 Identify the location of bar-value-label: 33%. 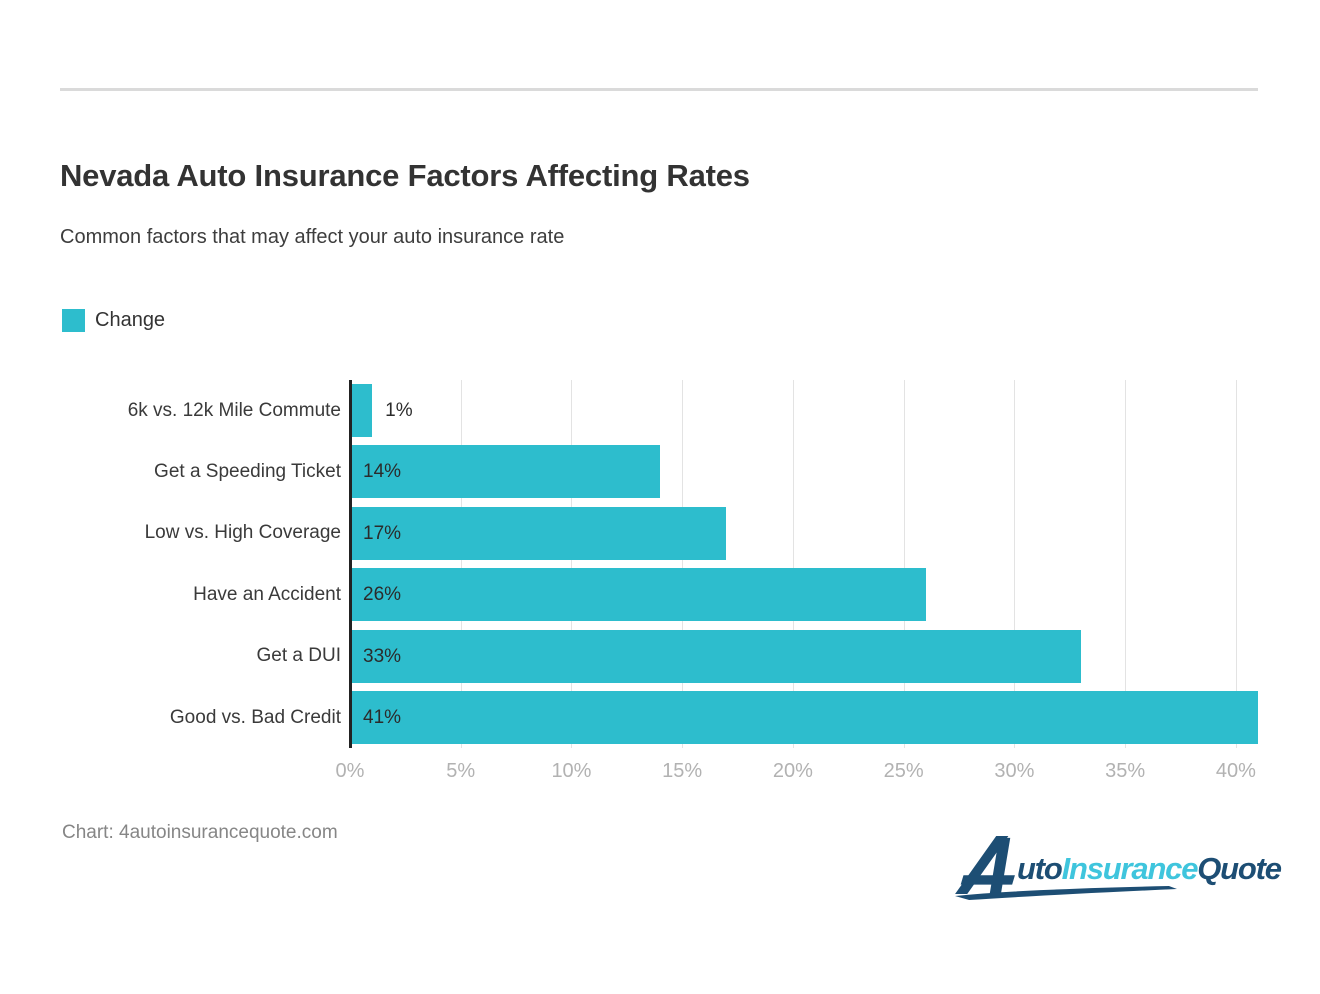
(382, 656).